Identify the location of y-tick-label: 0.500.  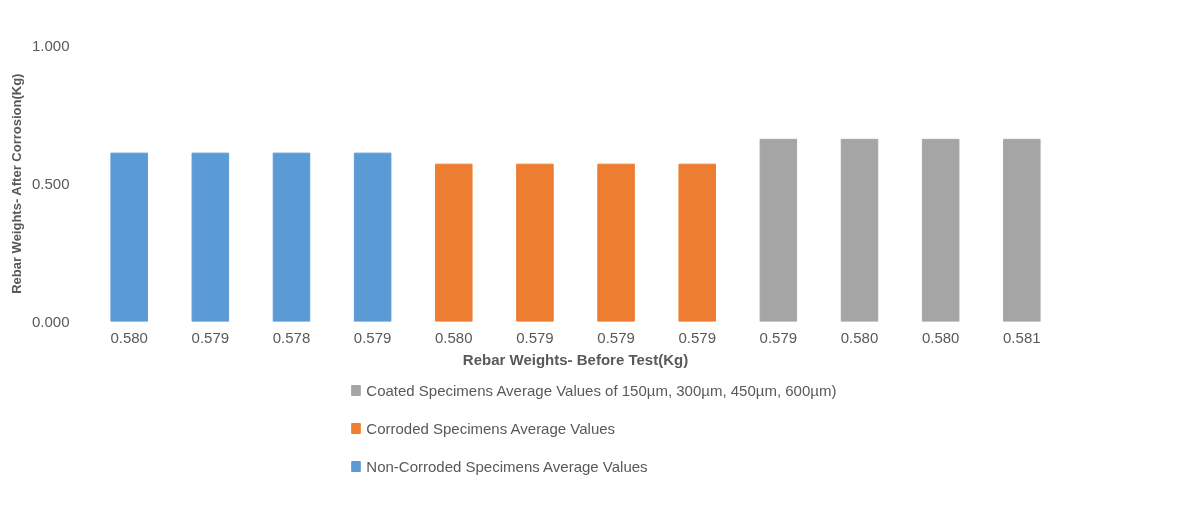
(50, 183).